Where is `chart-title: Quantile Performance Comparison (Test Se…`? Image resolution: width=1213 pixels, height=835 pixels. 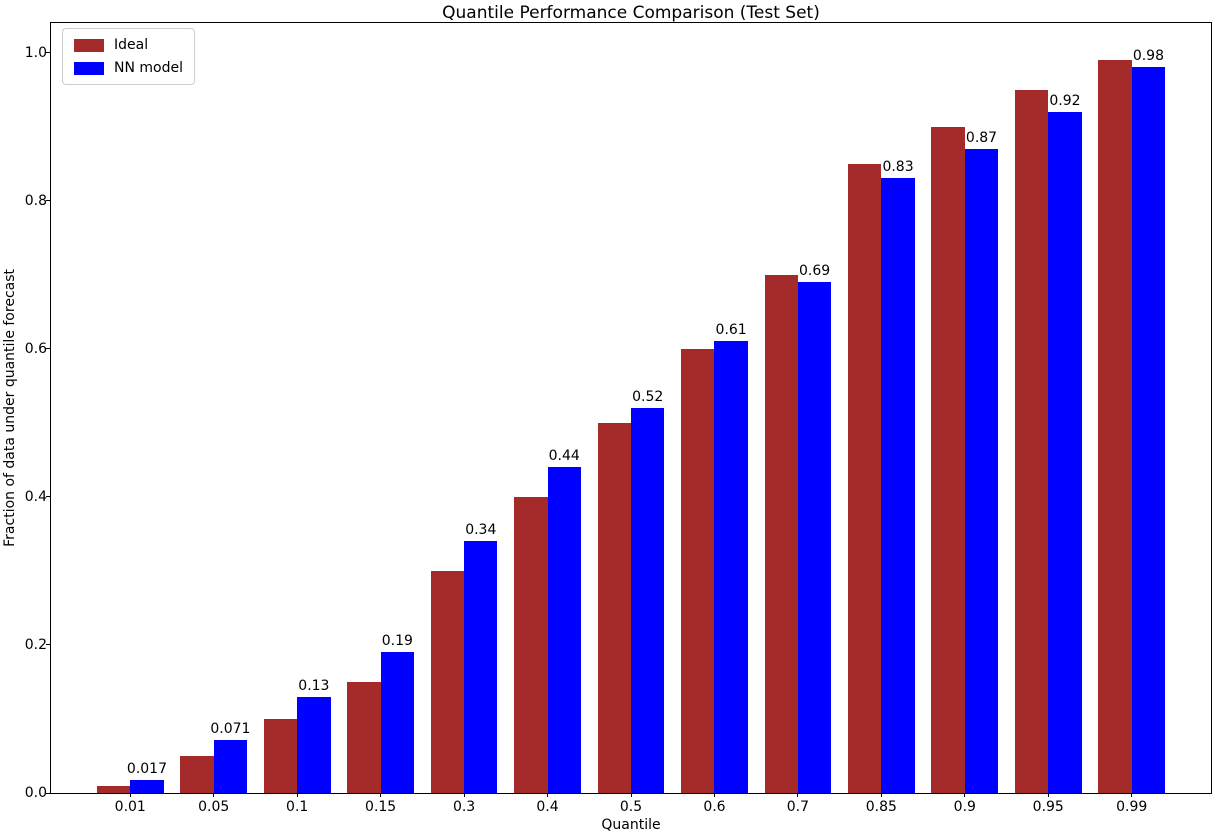 chart-title: Quantile Performance Comparison (Test Se… is located at coordinates (631, 13).